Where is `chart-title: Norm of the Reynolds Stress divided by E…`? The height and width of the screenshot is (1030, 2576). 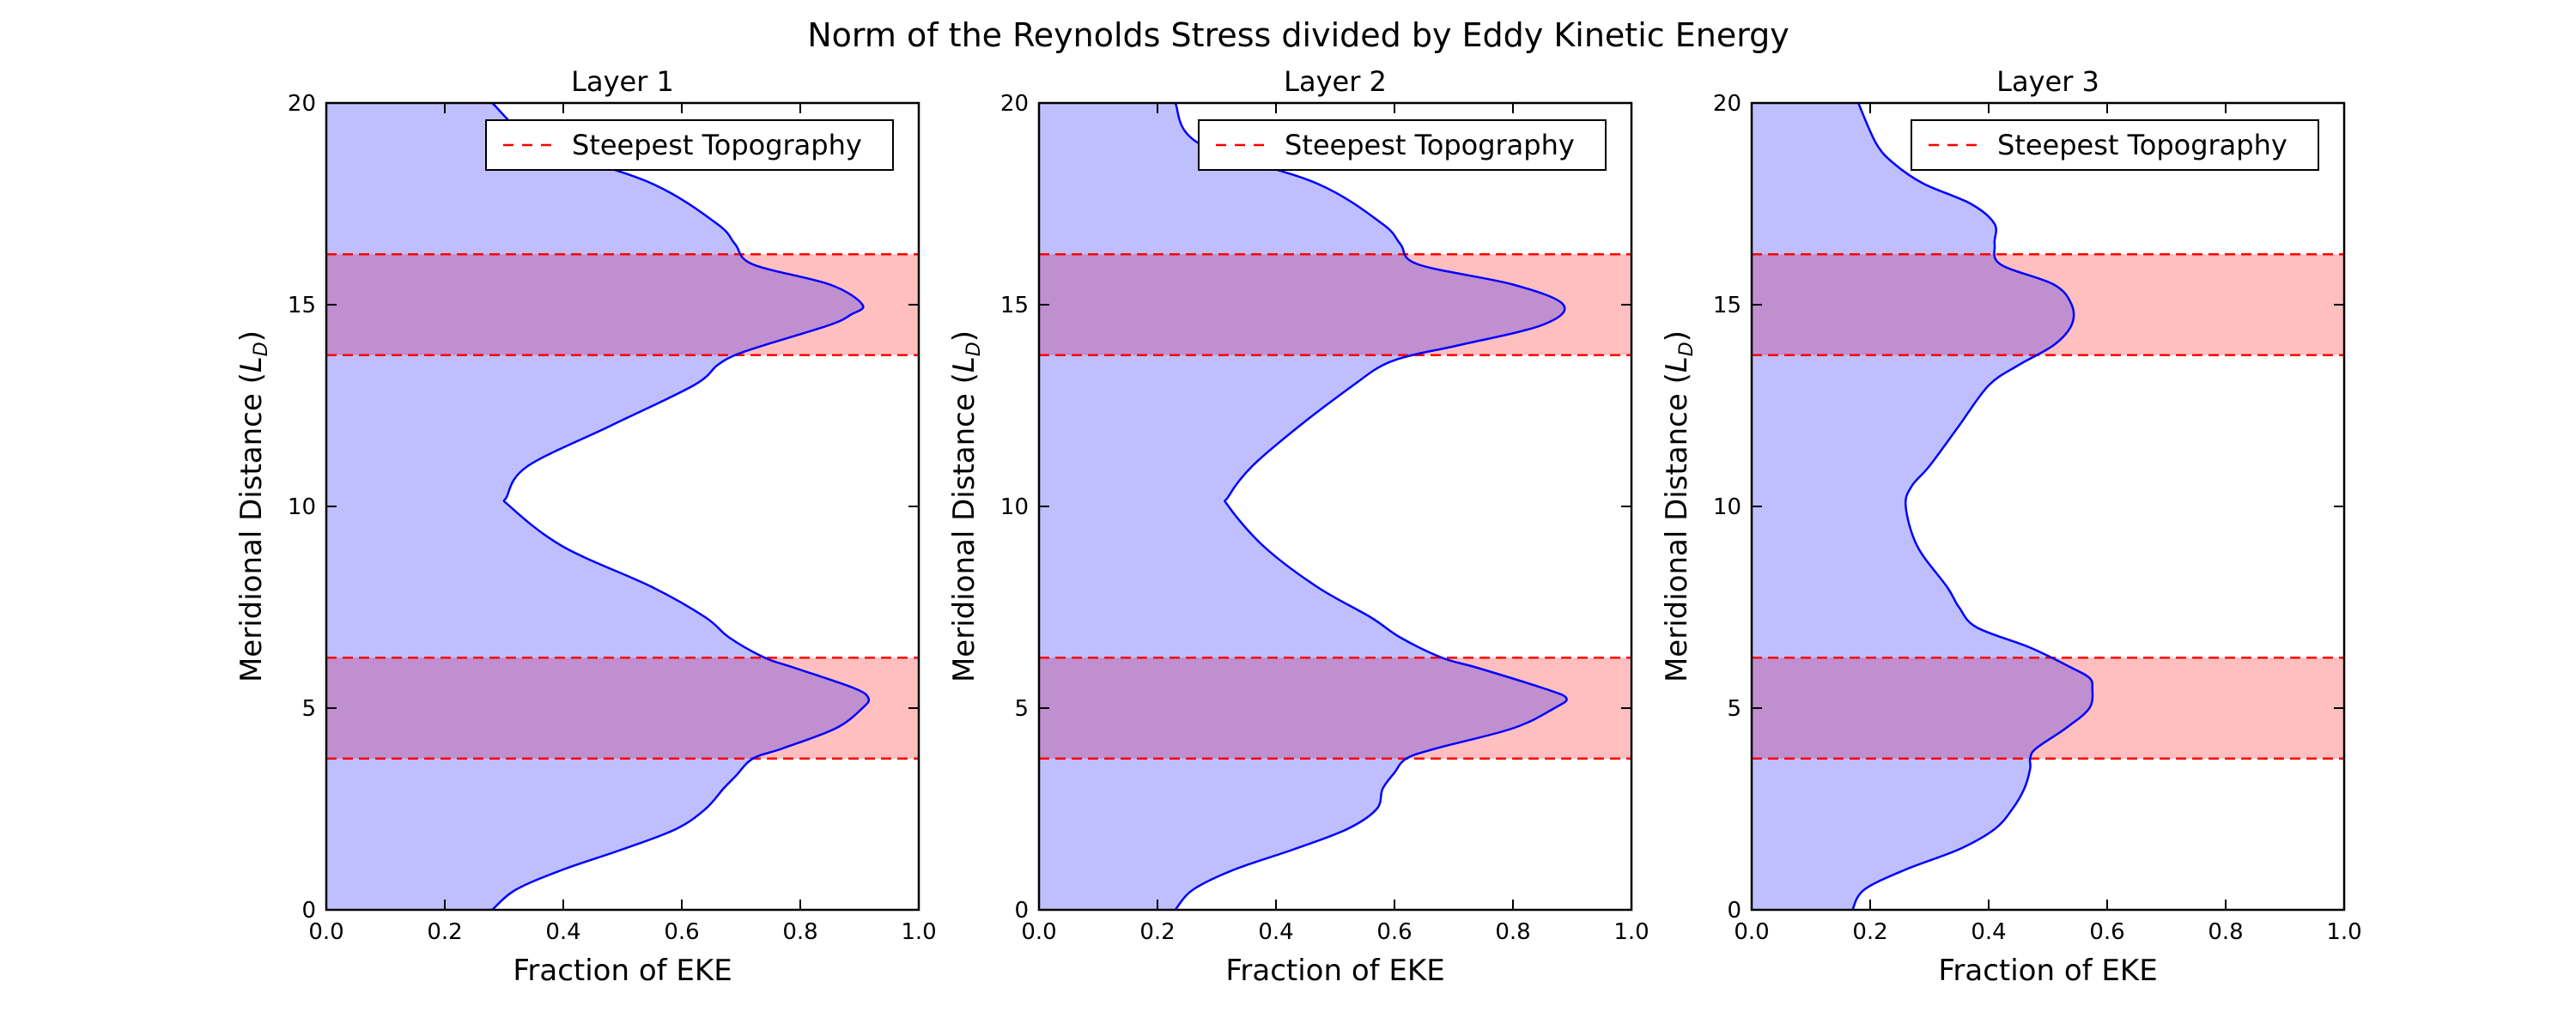 chart-title: Norm of the Reynolds Stress divided by E… is located at coordinates (1298, 35).